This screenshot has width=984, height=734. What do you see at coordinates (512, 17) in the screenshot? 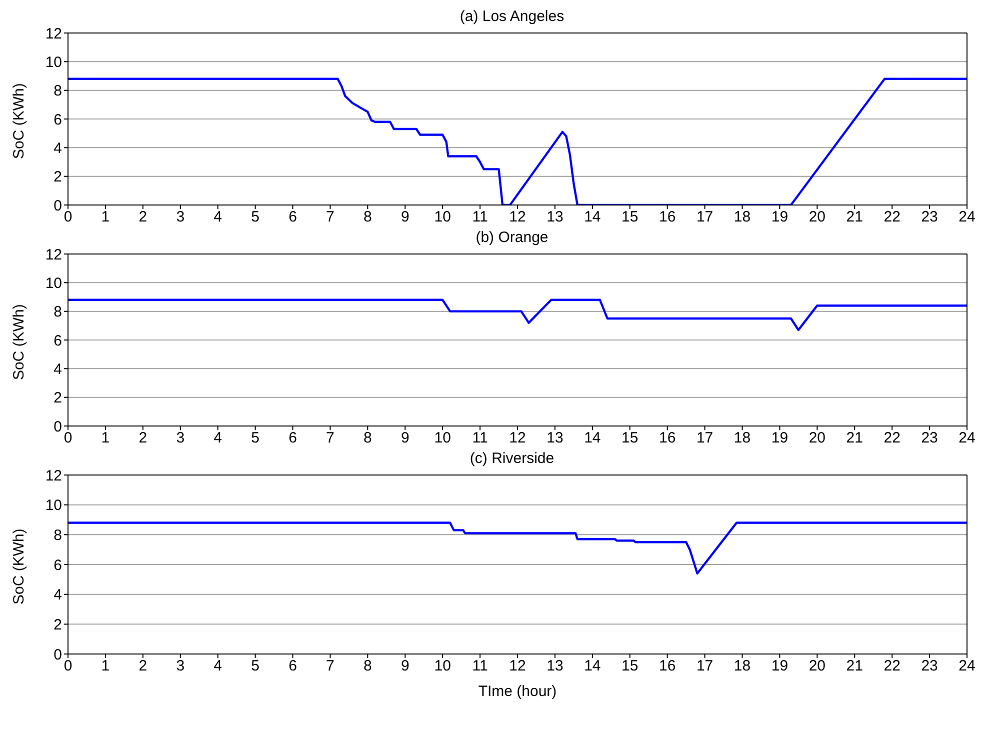
I see `chart-title: (a) Los Angeles` at bounding box center [512, 17].